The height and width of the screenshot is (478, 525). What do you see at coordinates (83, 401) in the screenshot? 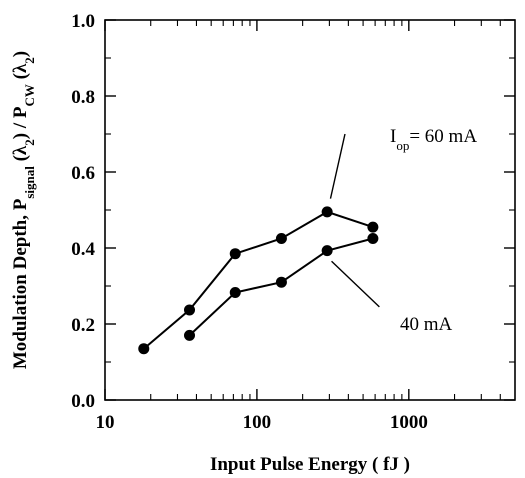
I see `y-tick-label: 0.0` at bounding box center [83, 401].